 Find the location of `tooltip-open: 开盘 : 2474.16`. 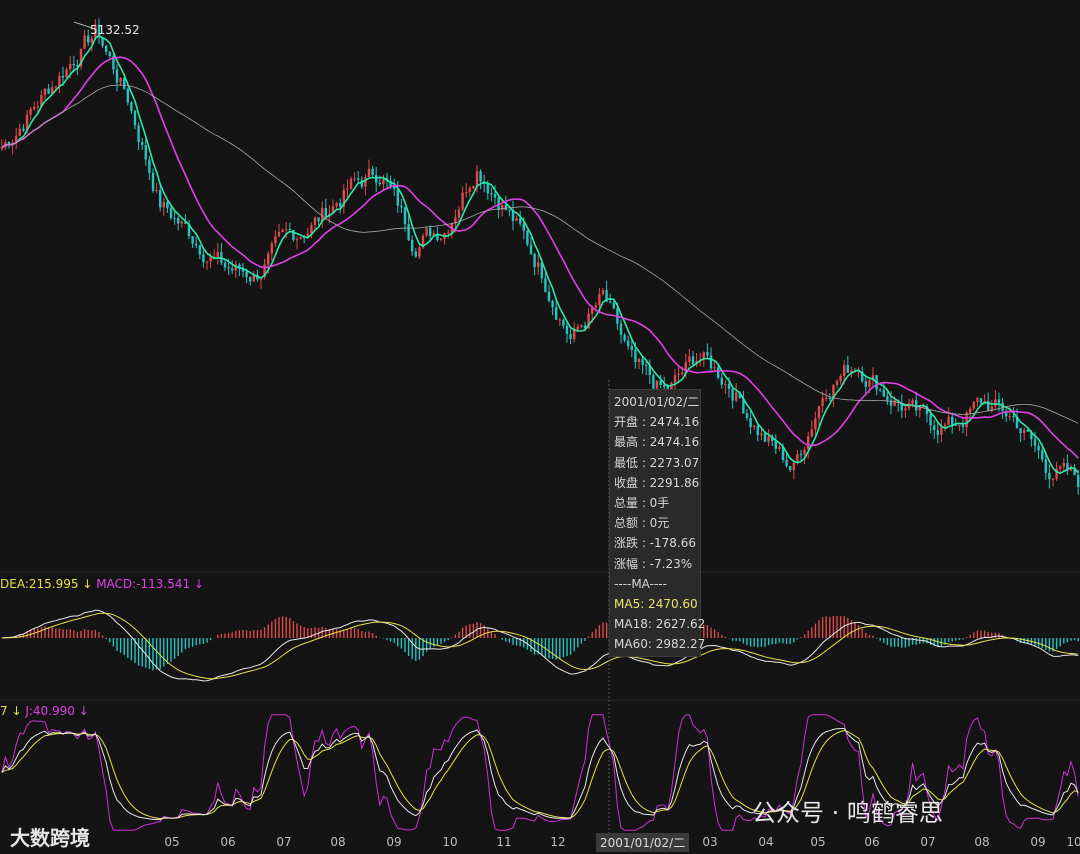

tooltip-open: 开盘 : 2474.16 is located at coordinates (657, 422).